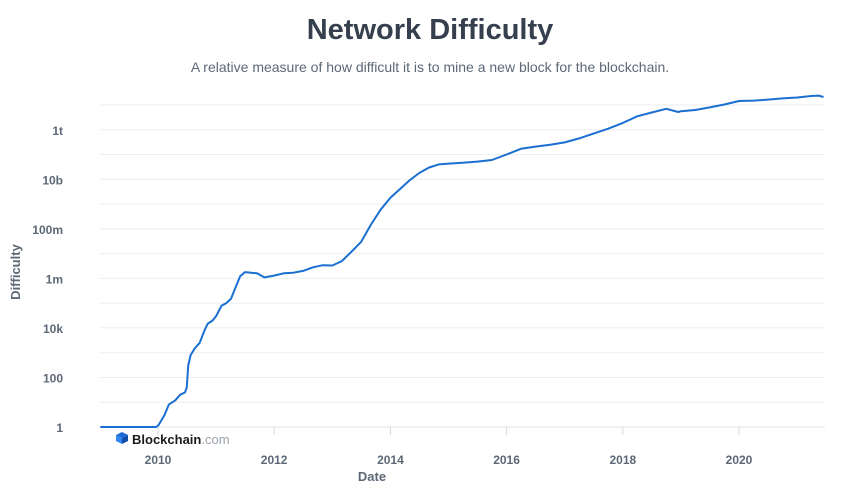 The height and width of the screenshot is (483, 860). What do you see at coordinates (215, 439) in the screenshot?
I see `watermark-suffix: .com` at bounding box center [215, 439].